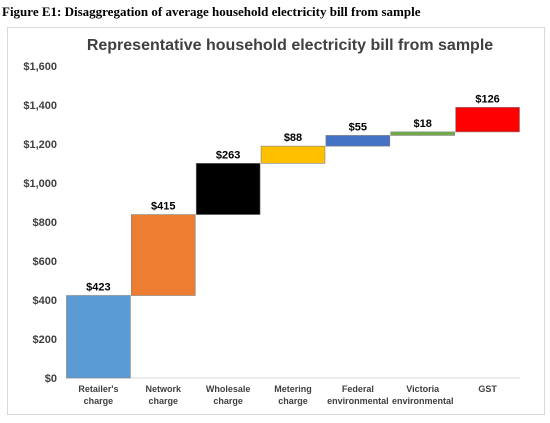 The height and width of the screenshot is (423, 550). I want to click on data-label: $18, so click(423, 124).